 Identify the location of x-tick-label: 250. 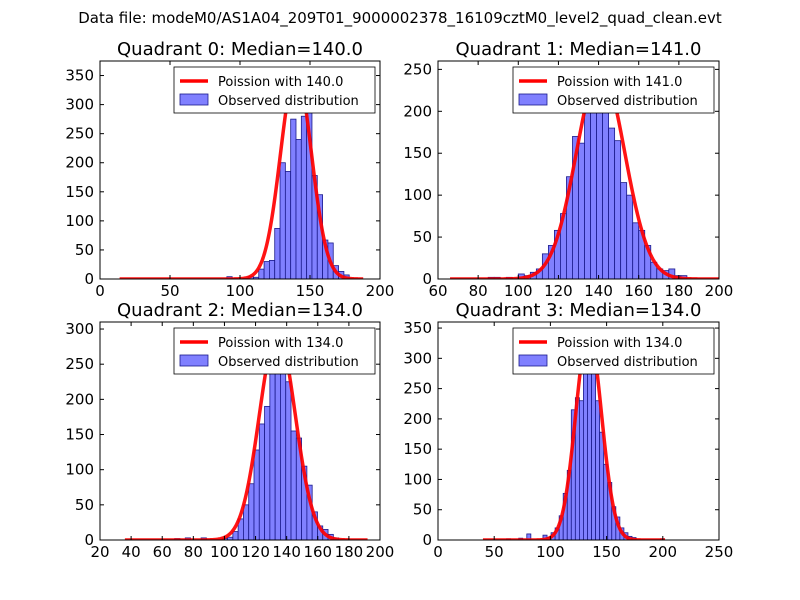
(719, 552).